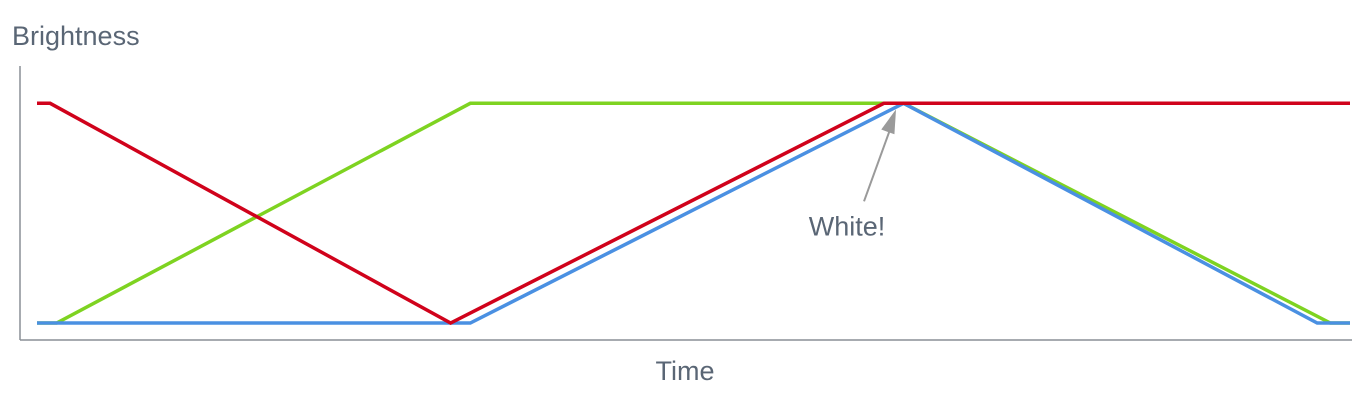 Image resolution: width=1360 pixels, height=400 pixels. Describe the element at coordinates (685, 371) in the screenshot. I see `x-axis-label: Time` at that location.